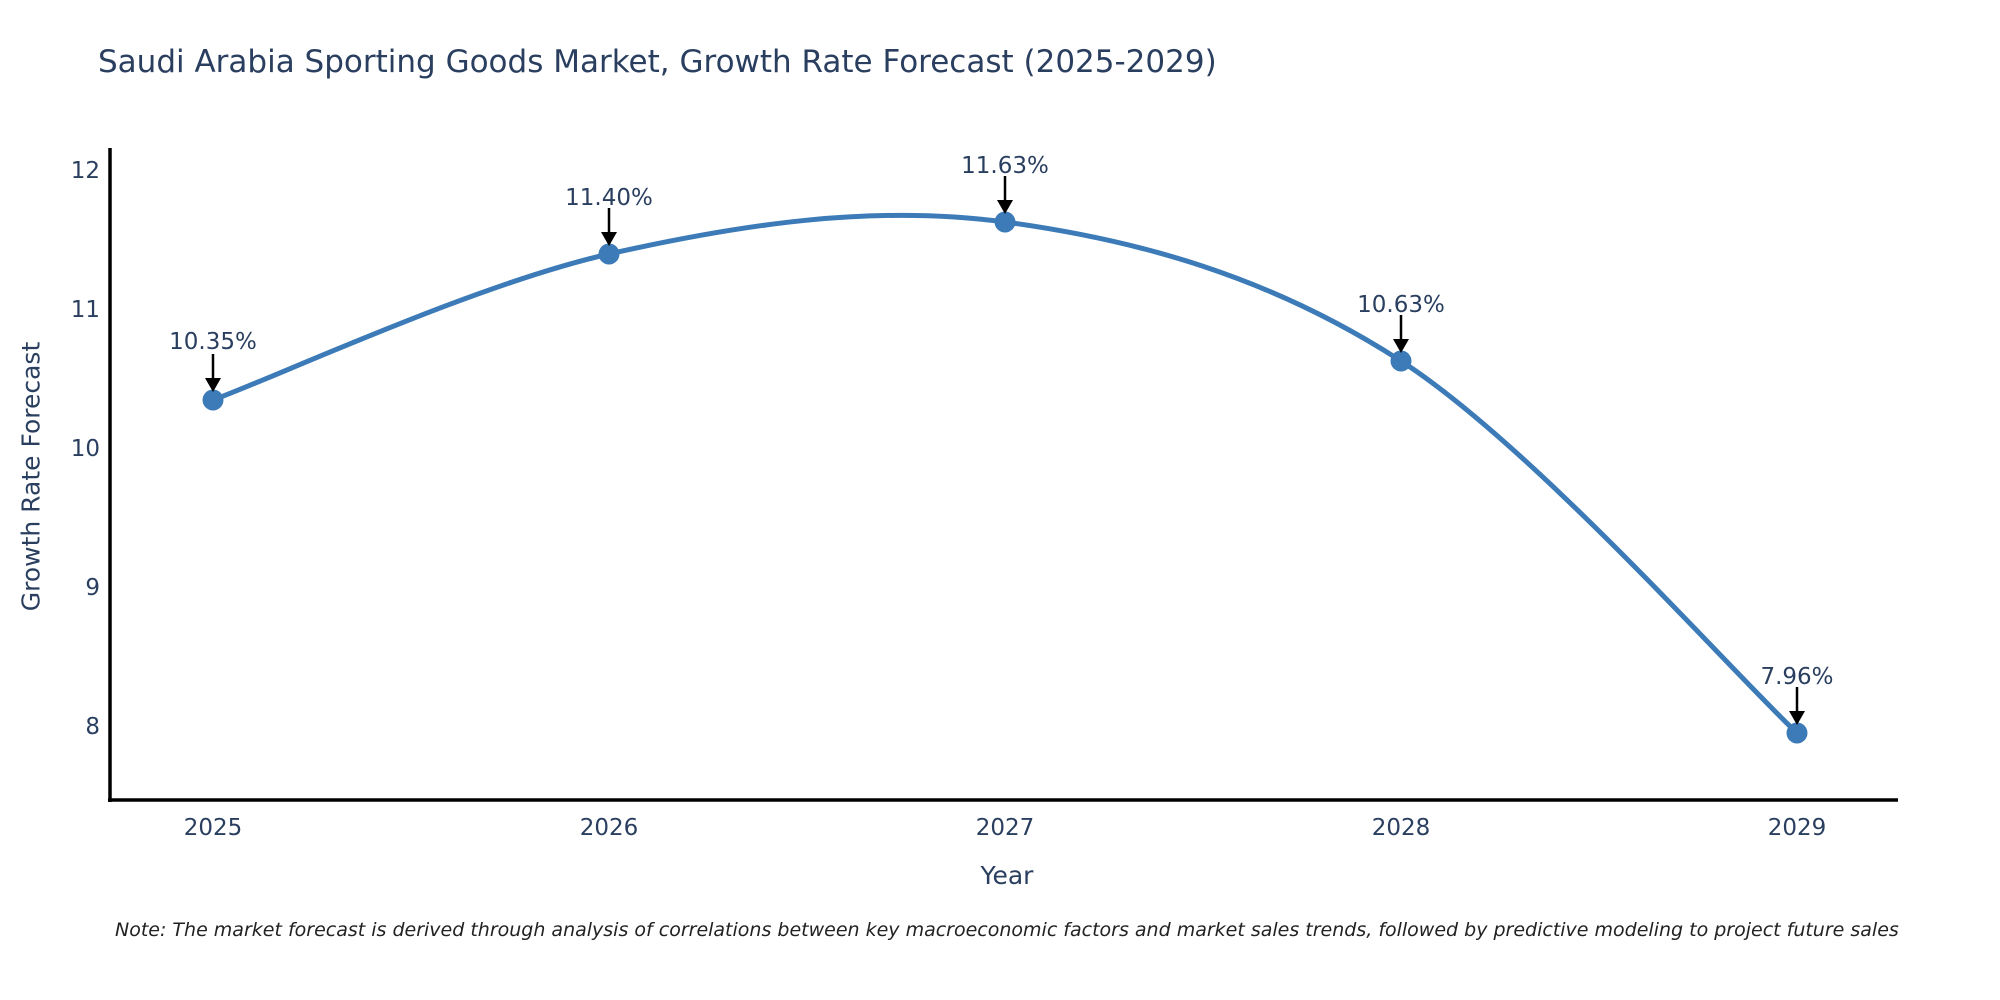  I want to click on annotation-label-2027: 11.63%, so click(1005, 166).